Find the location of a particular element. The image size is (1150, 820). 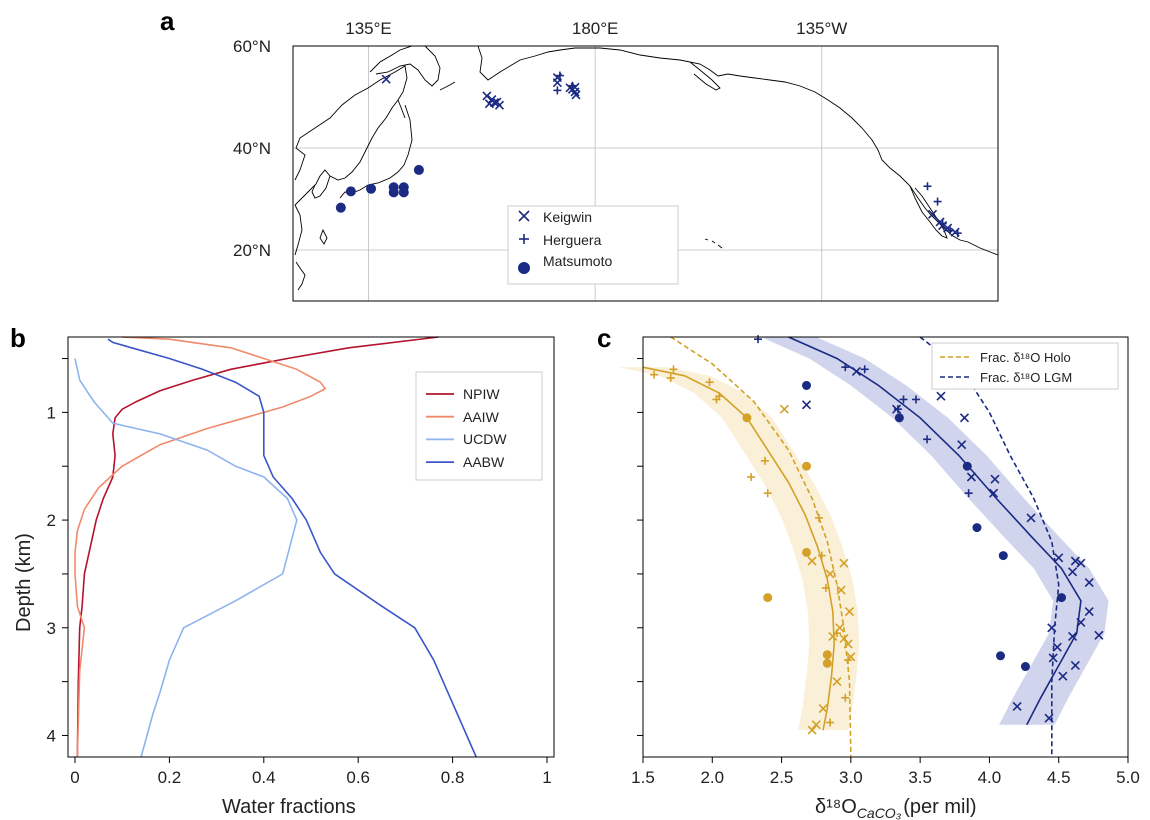

panel-b-ytick-label: 4 is located at coordinates (51, 735).